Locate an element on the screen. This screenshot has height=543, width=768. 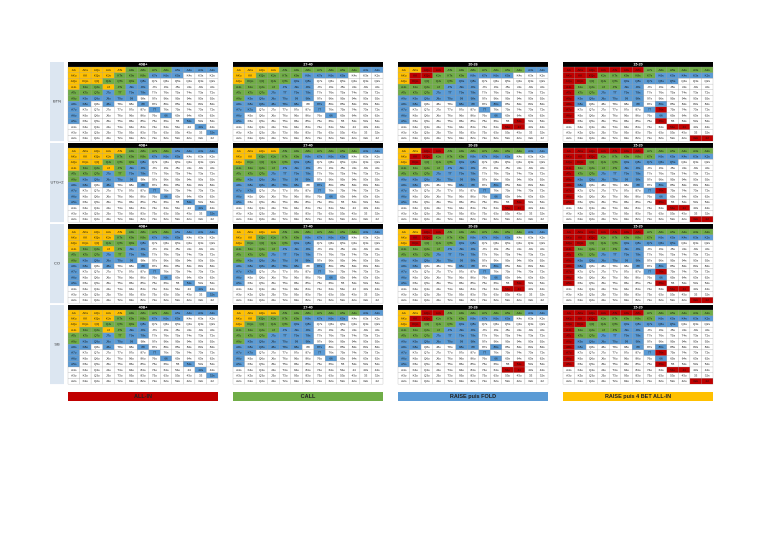
hand-label: Q2s is located at coordinates (542, 162).